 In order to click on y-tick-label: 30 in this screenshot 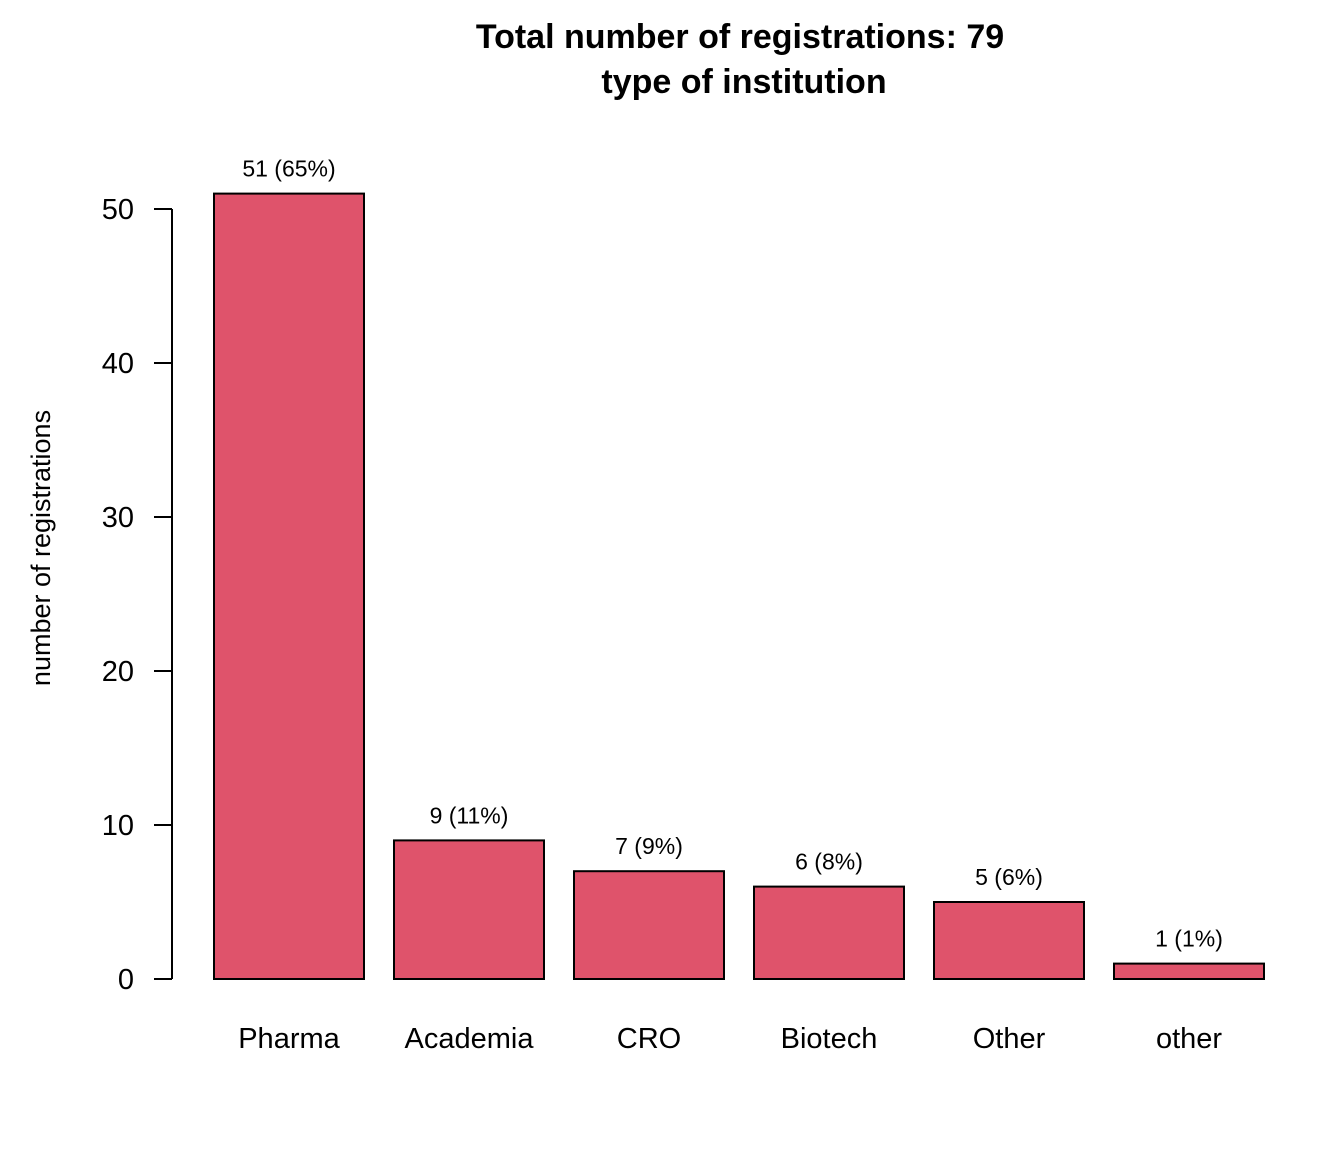, I will do `click(118, 518)`.